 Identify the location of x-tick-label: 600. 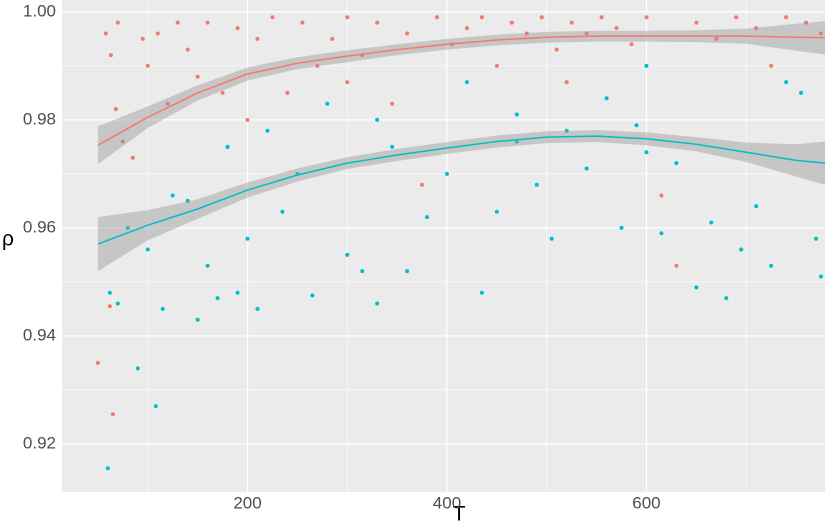
(646, 502).